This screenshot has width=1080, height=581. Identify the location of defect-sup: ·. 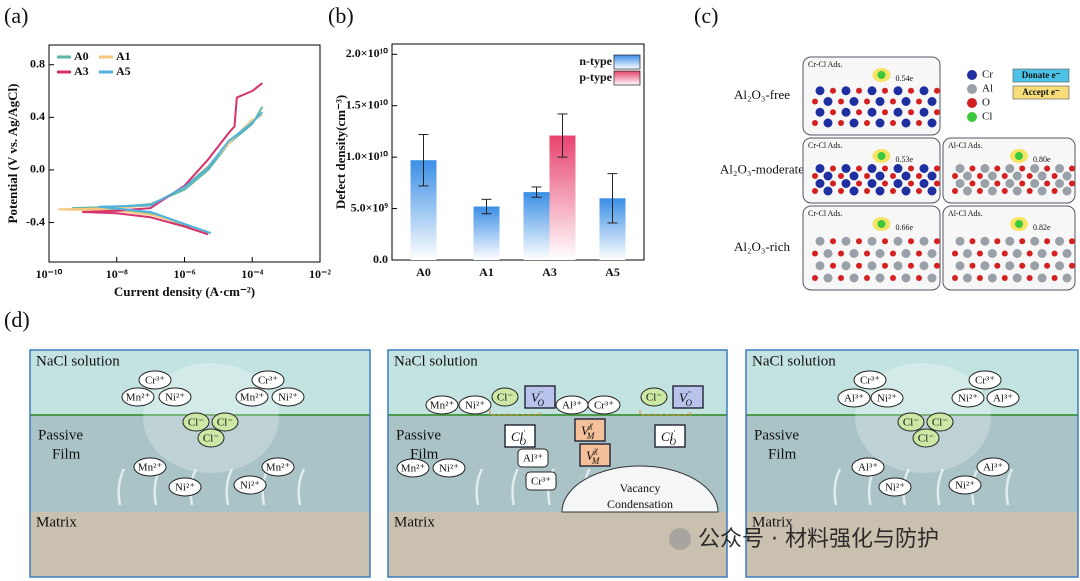
(674, 431).